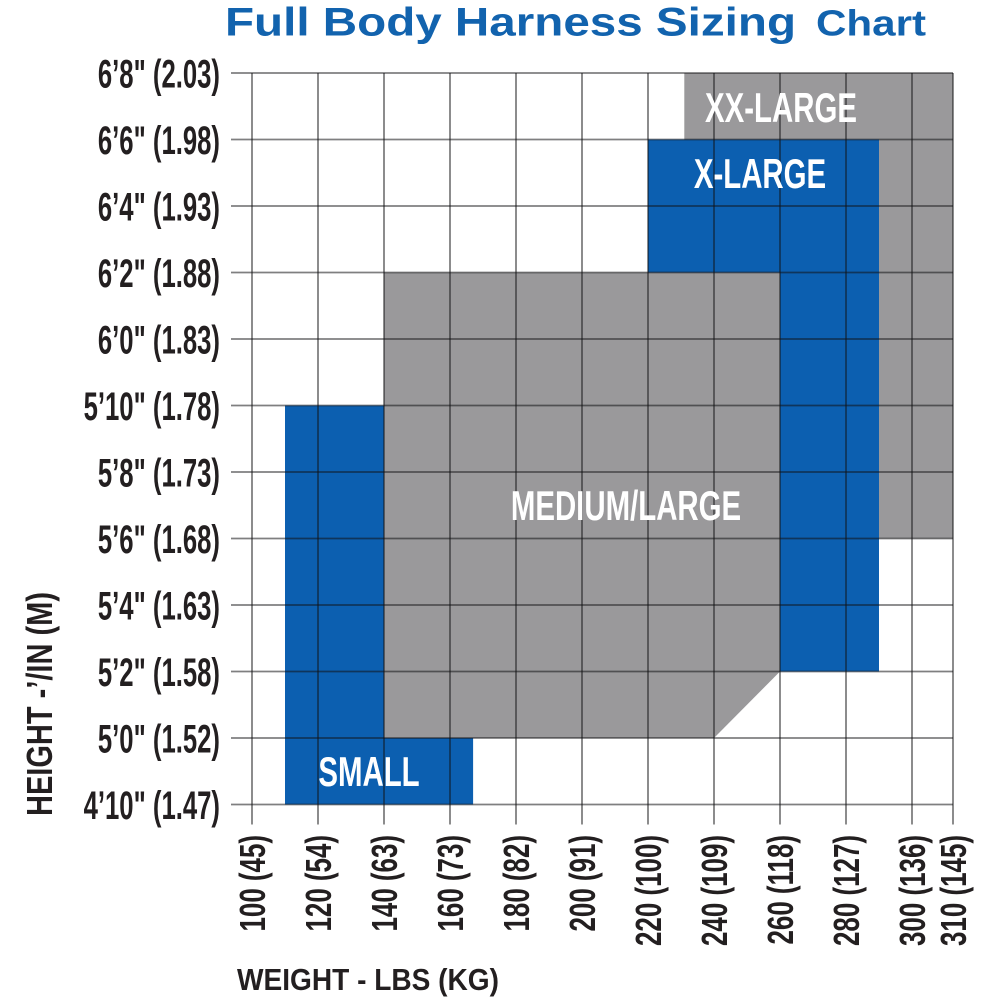 This screenshot has width=1000, height=1000. I want to click on y-tick-label: 6’4" (1.93), so click(159, 208).